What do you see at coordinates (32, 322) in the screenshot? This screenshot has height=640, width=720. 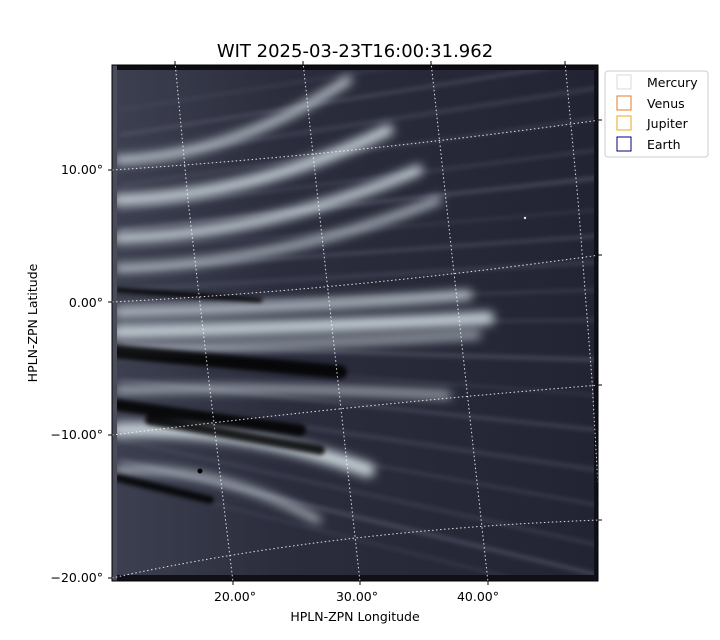 I see `y-axis-label: HPLN-ZPN Latitude` at bounding box center [32, 322].